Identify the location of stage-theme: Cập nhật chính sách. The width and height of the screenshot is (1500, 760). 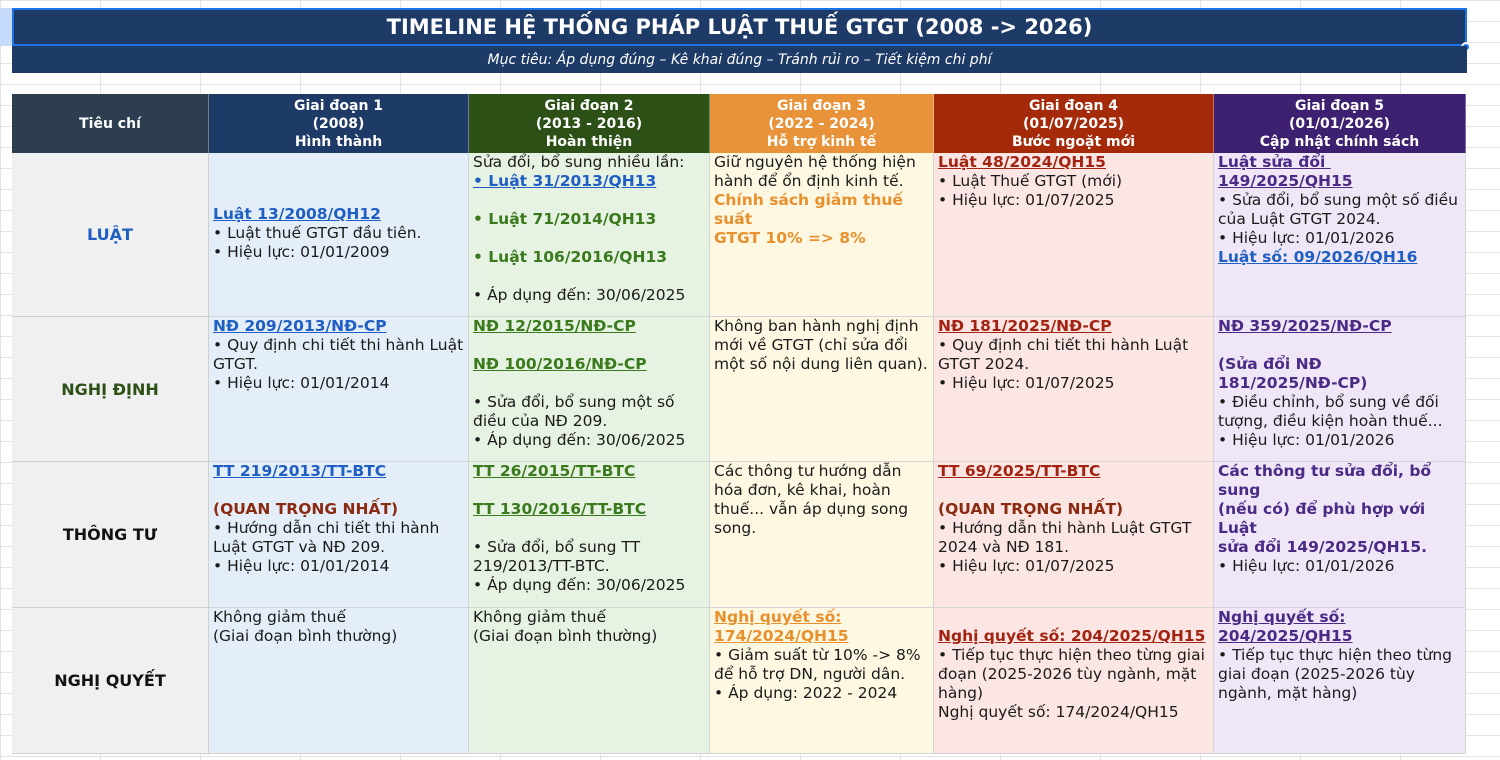
(1339, 141).